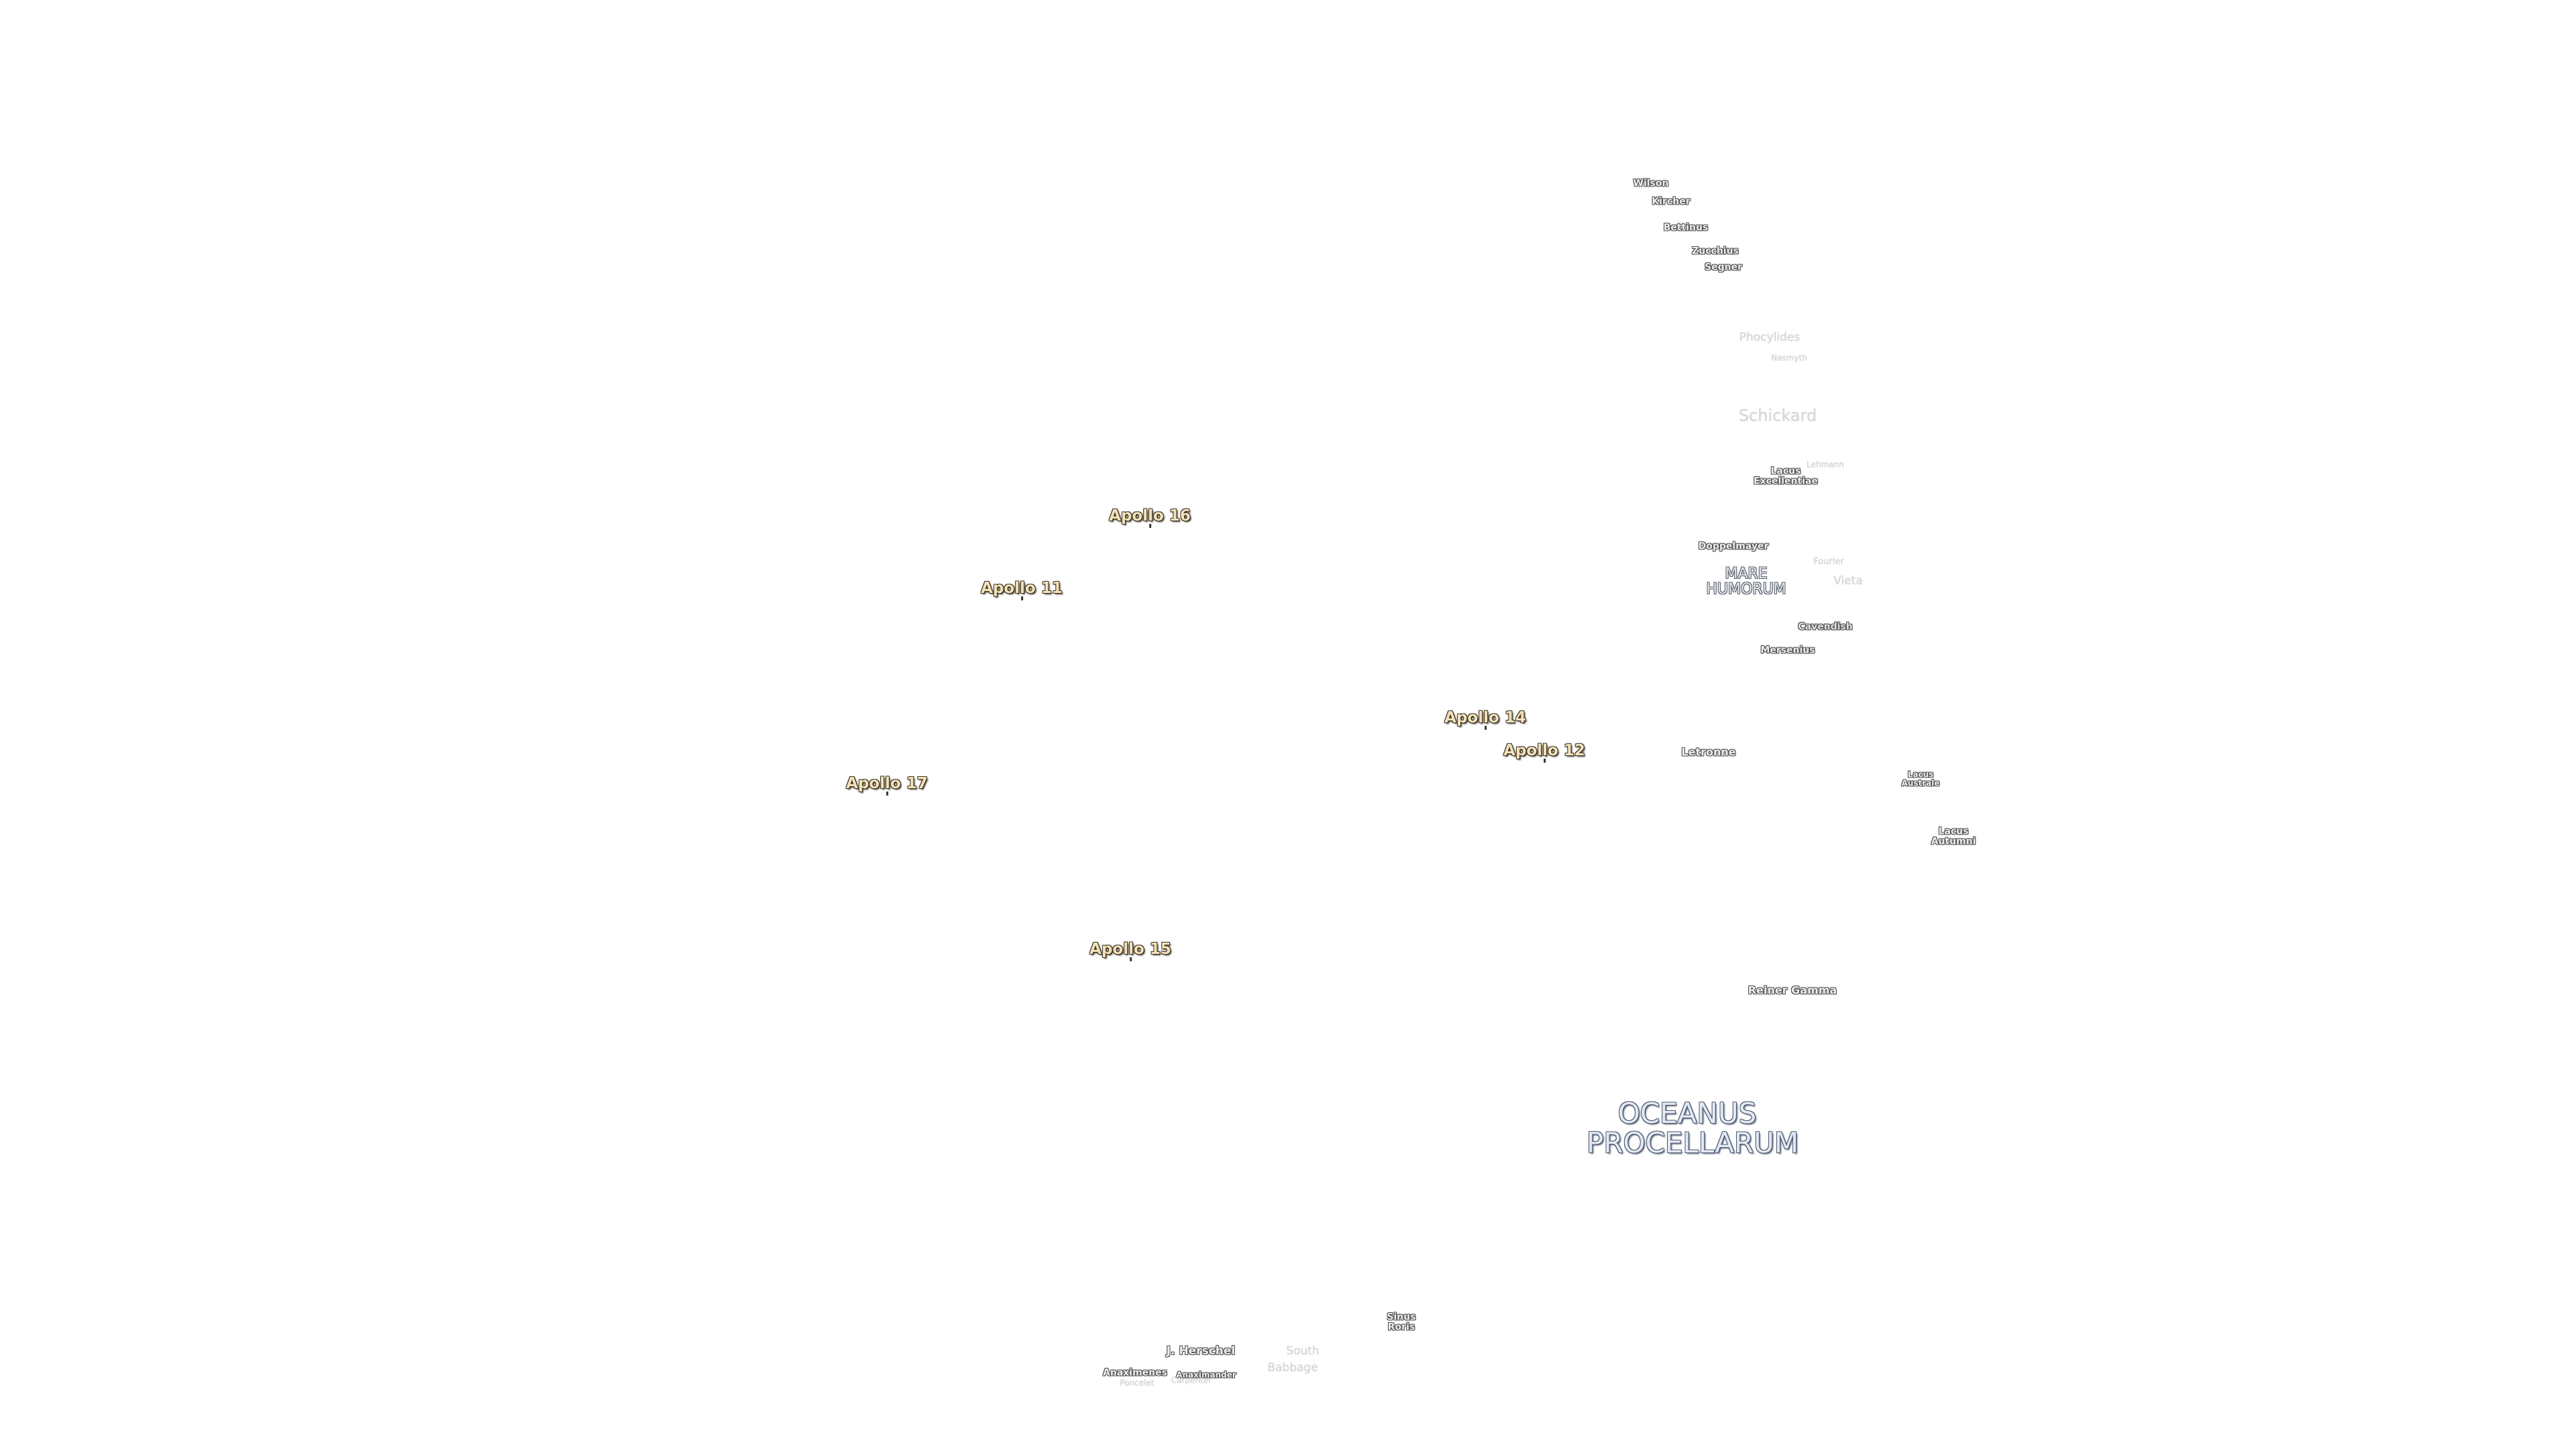  I want to click on feature-label: Carpenter, so click(1191, 1380).